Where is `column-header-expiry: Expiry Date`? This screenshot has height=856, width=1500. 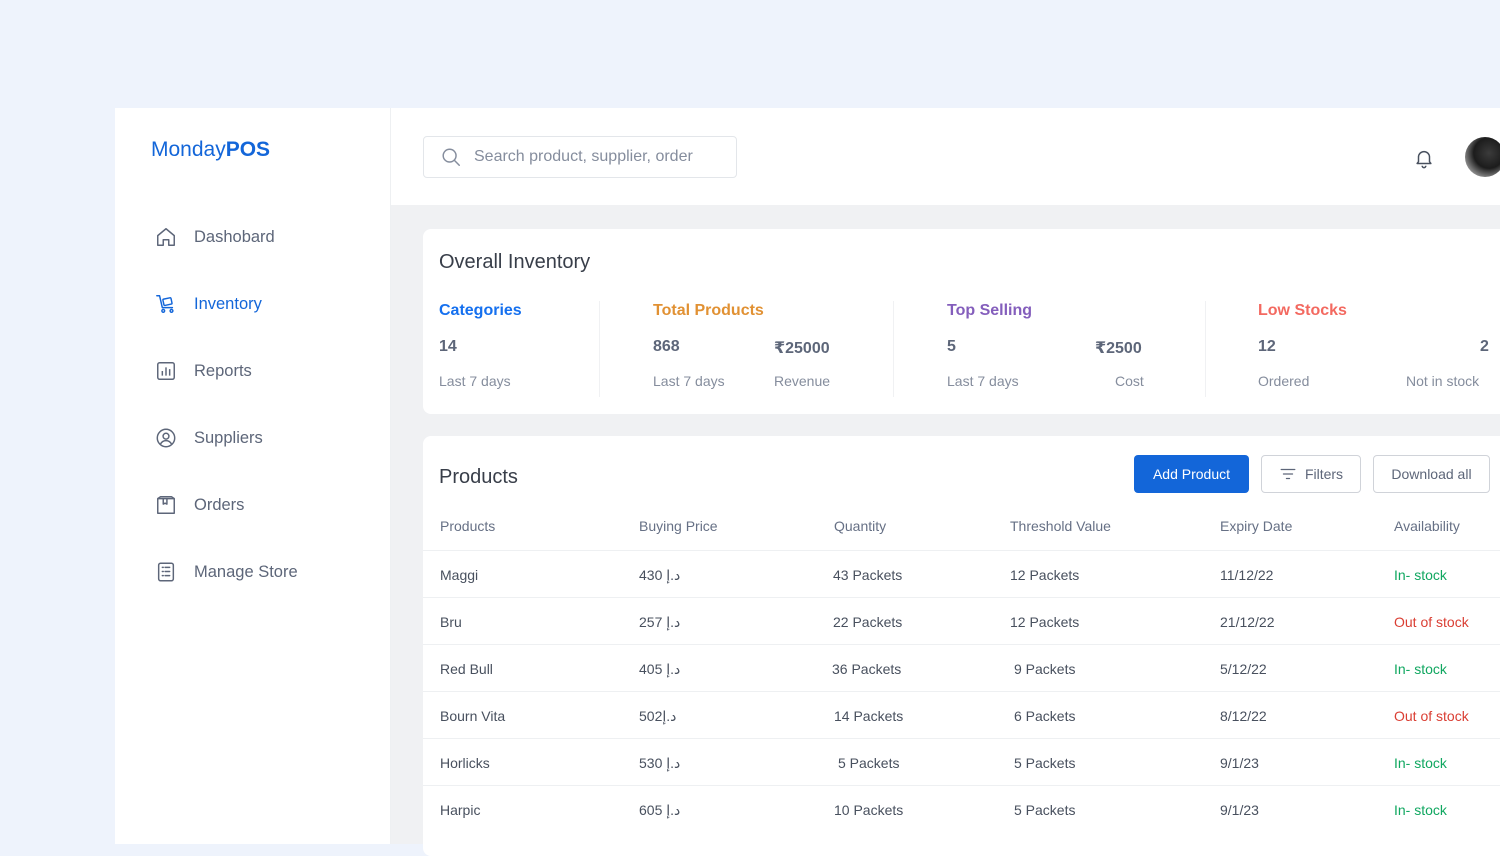 column-header-expiry: Expiry Date is located at coordinates (1256, 526).